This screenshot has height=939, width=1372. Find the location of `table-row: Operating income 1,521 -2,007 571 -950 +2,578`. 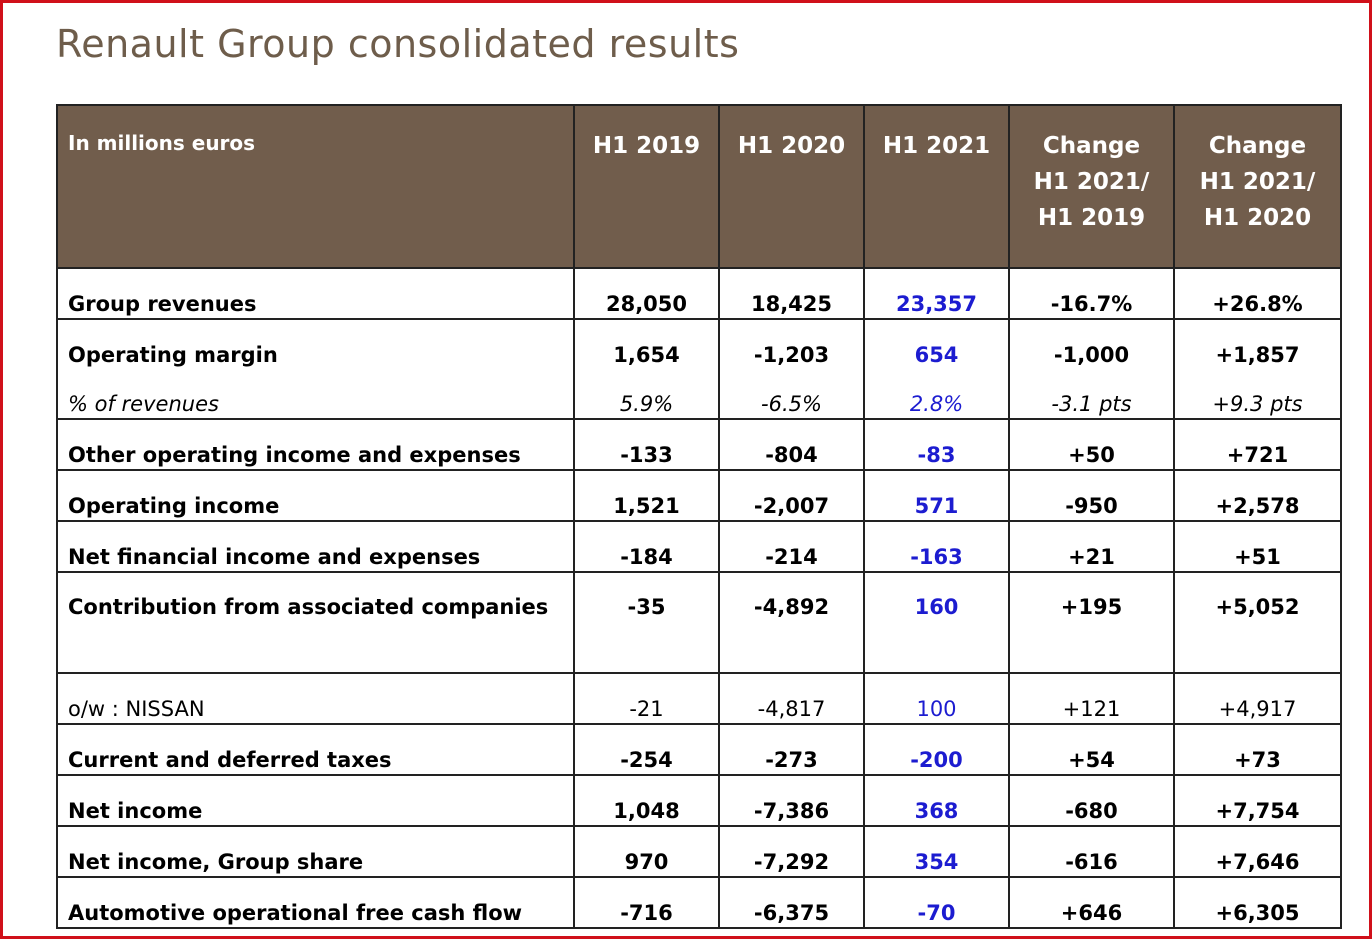

table-row: Operating income 1,521 -2,007 571 -950 +2,578 is located at coordinates (699, 495).